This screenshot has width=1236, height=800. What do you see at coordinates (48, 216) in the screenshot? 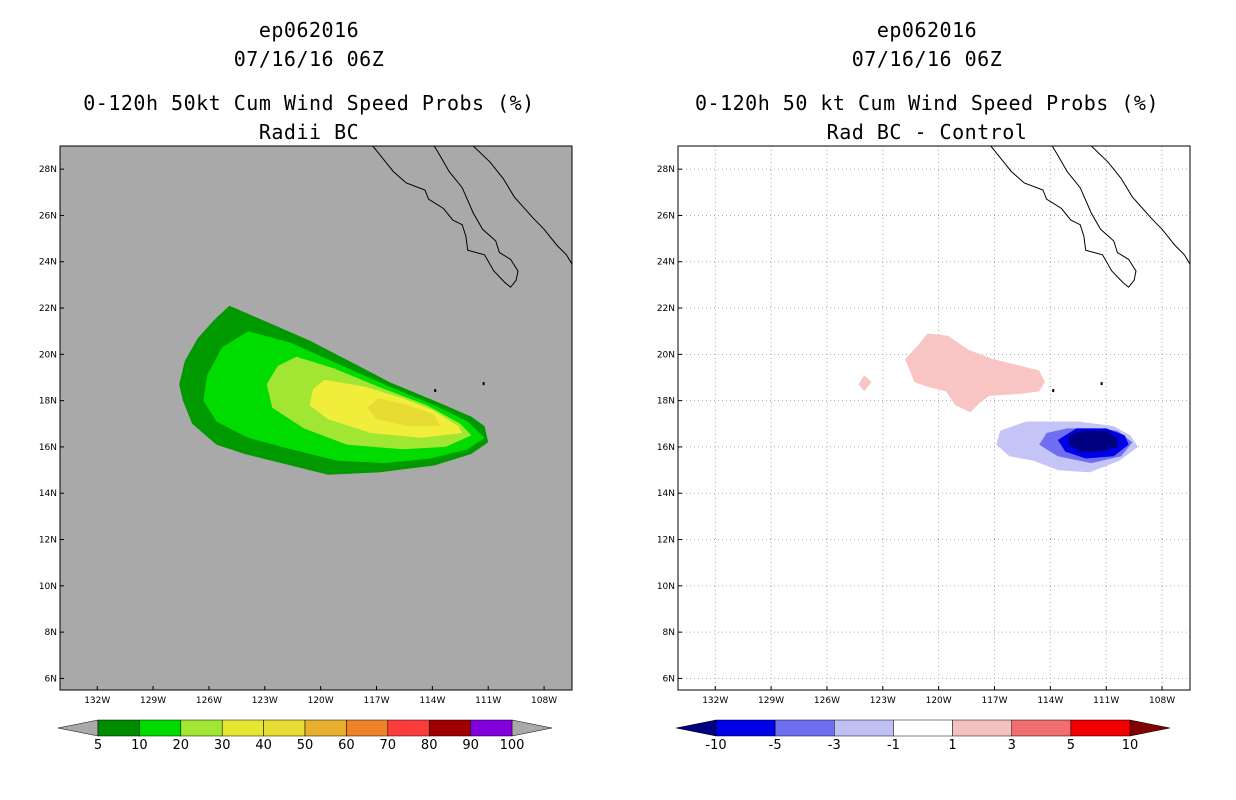
I see `y-tick-label: 26N` at bounding box center [48, 216].